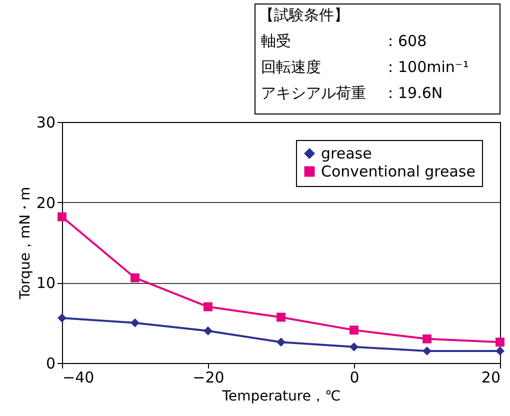  What do you see at coordinates (352, 93) in the screenshot?
I see `text: アキシアル荷重：19.6N` at bounding box center [352, 93].